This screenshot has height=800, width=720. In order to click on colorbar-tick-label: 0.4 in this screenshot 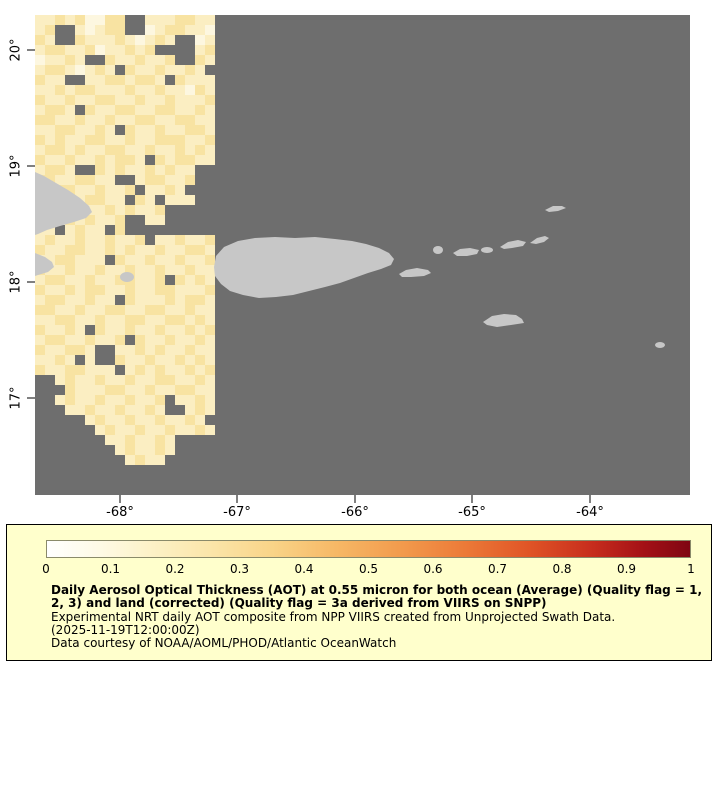, I will do `click(304, 569)`.